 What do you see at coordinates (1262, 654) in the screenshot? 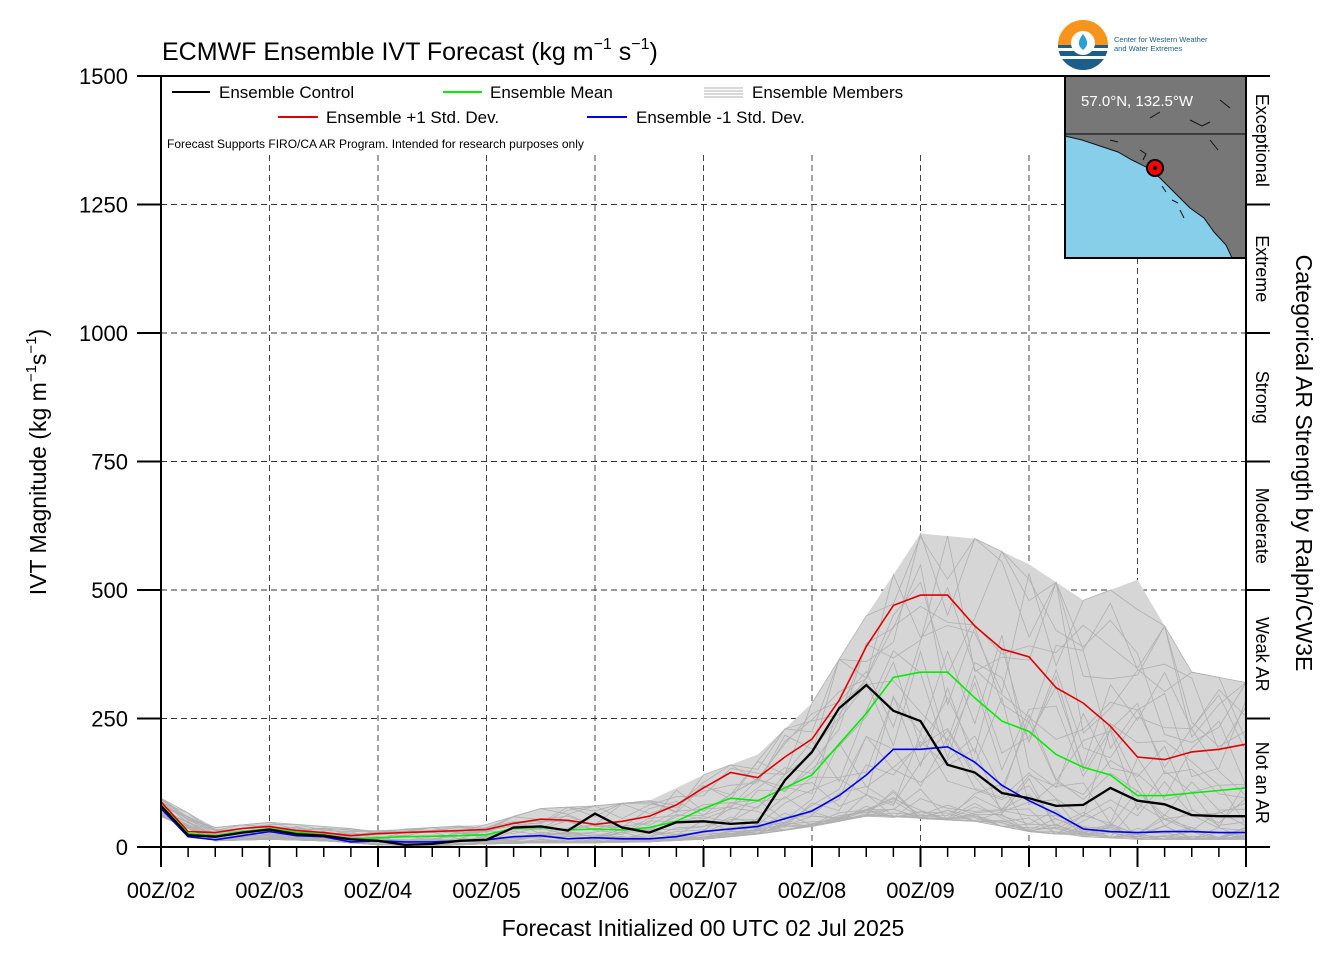
I see `category-label: Weak AR` at bounding box center [1262, 654].